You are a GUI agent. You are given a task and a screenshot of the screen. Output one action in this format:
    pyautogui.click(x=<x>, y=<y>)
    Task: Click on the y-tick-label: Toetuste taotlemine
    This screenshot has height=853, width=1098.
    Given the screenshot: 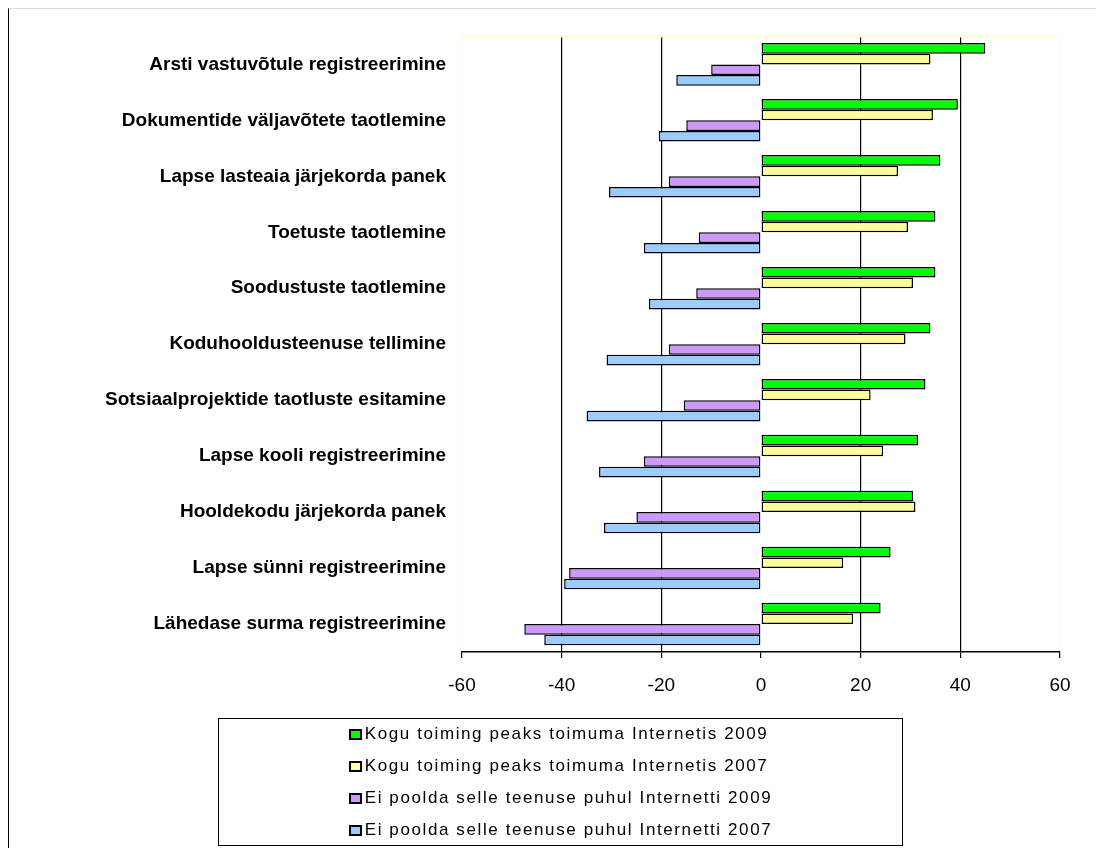 What is the action you would take?
    pyautogui.click(x=356, y=231)
    